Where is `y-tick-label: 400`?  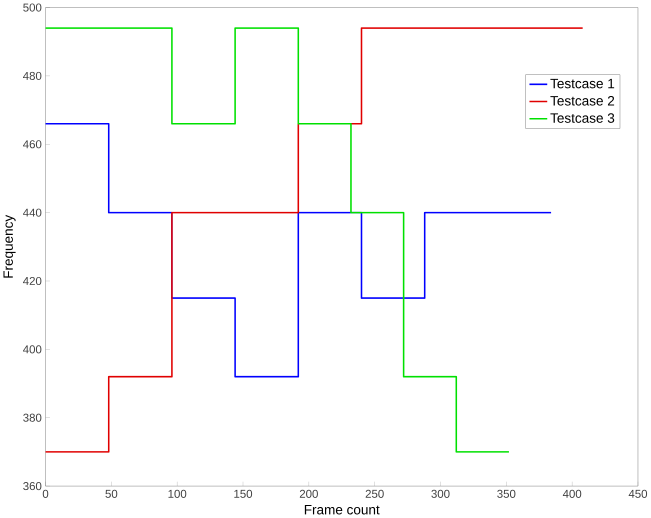 y-tick-label: 400 is located at coordinates (32, 349).